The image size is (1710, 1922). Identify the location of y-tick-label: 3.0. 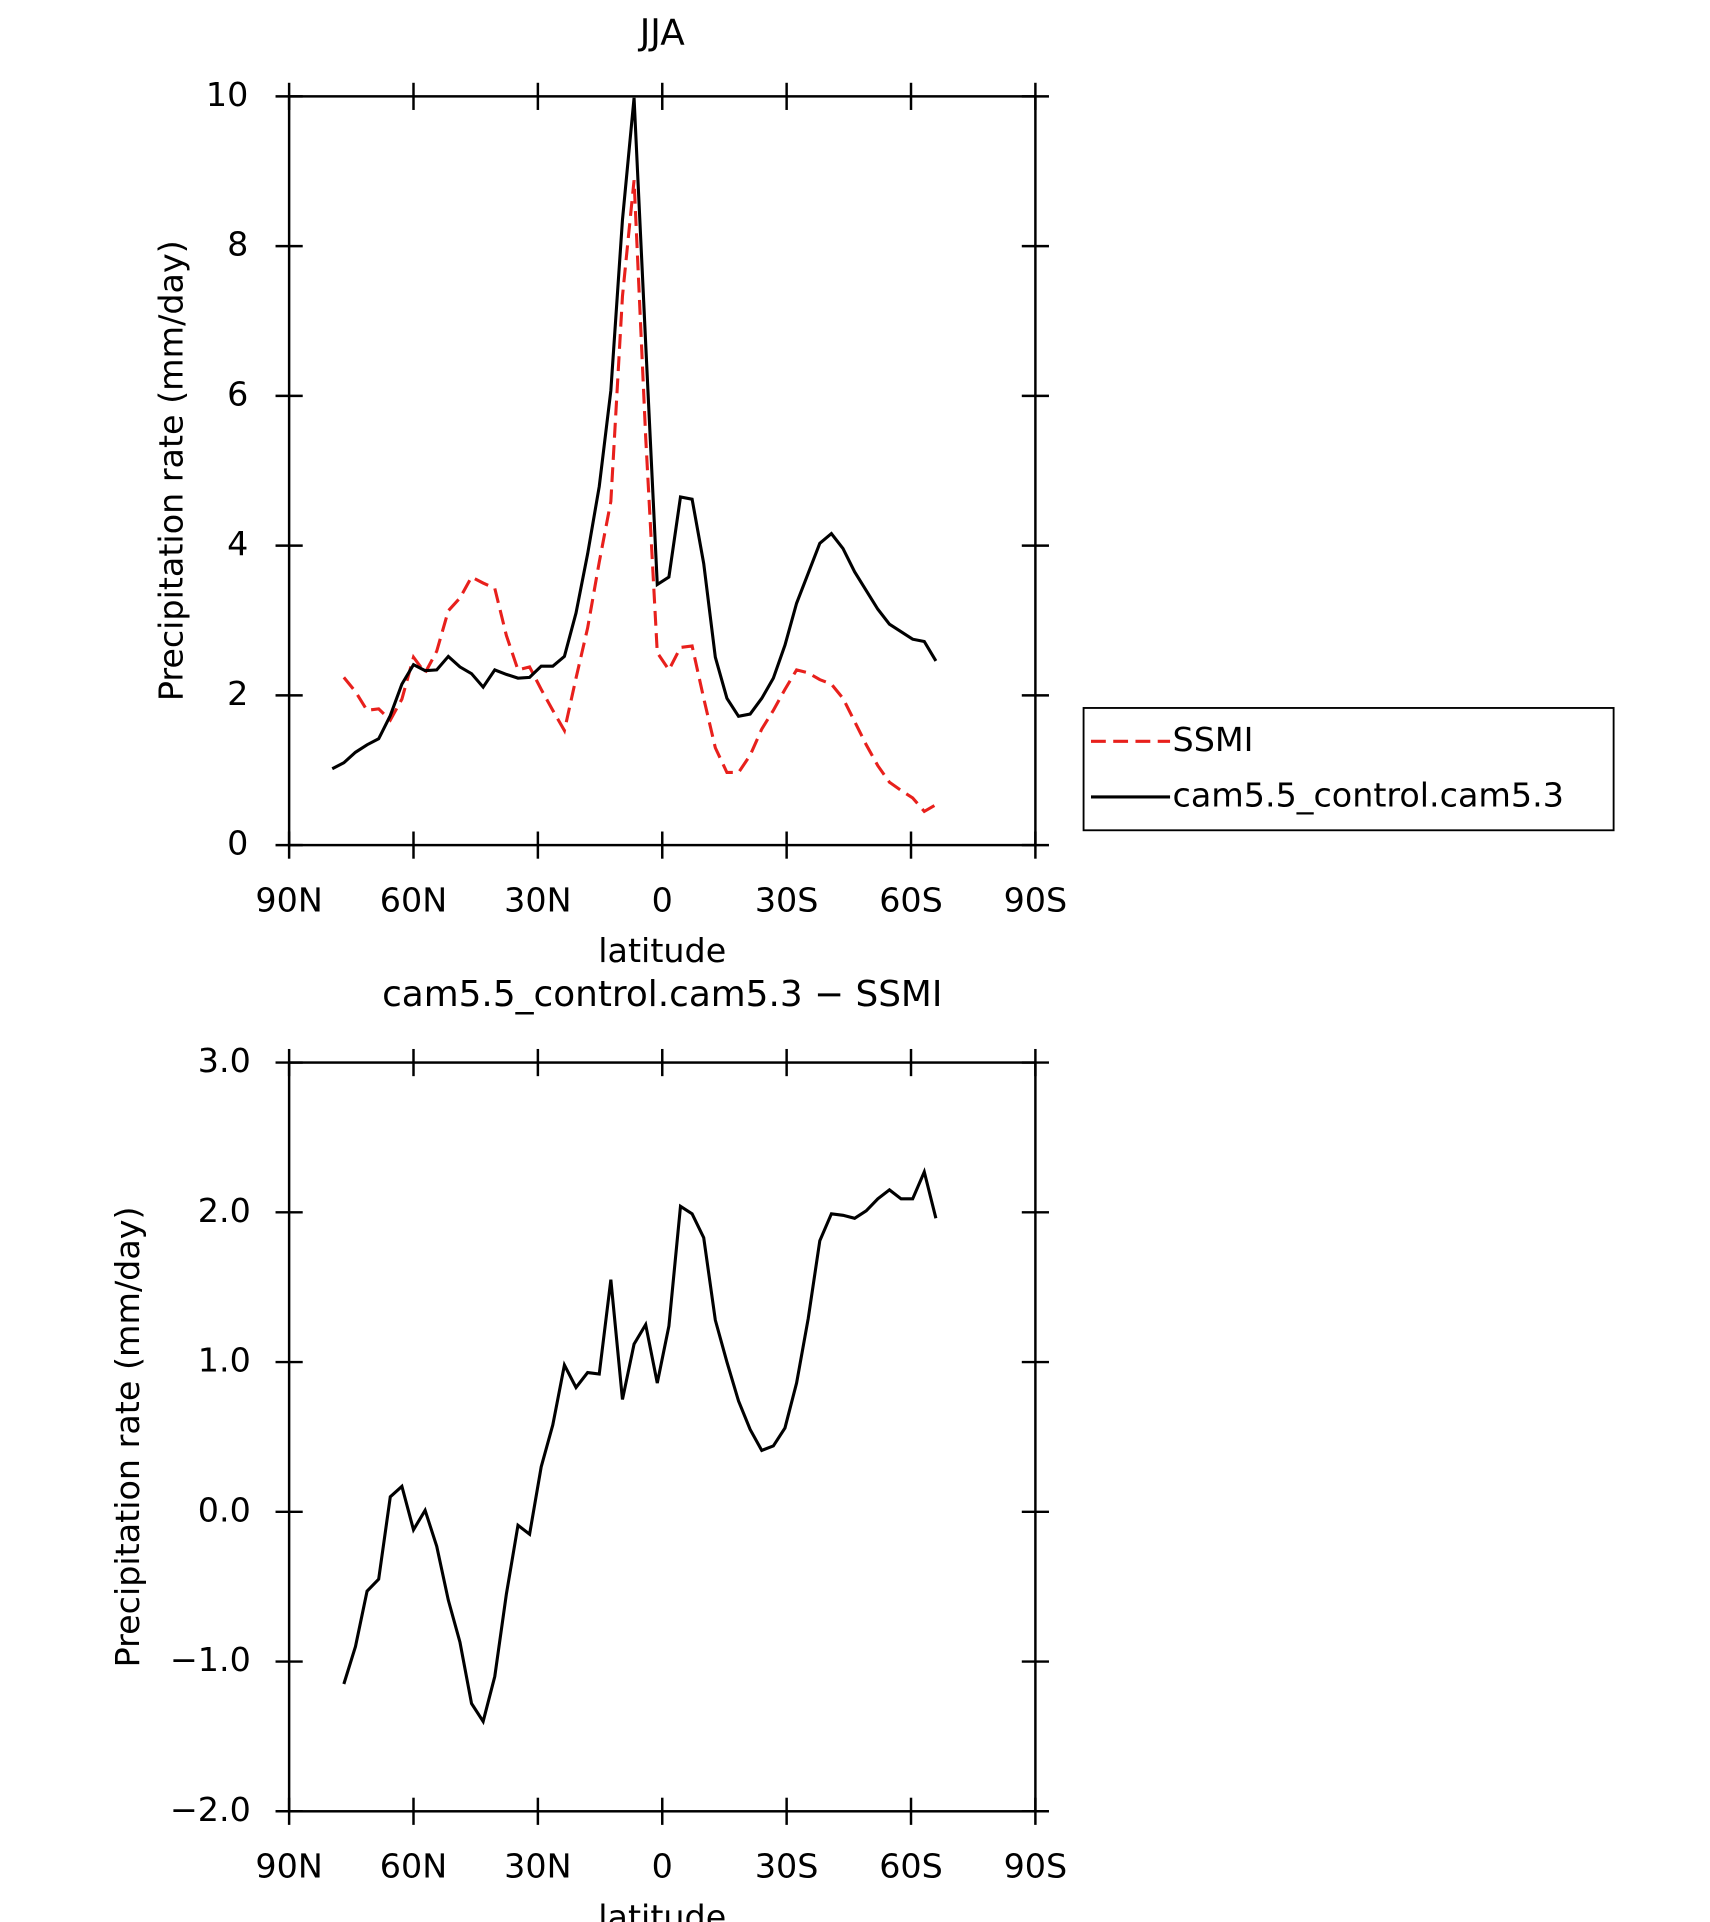
(224, 1060).